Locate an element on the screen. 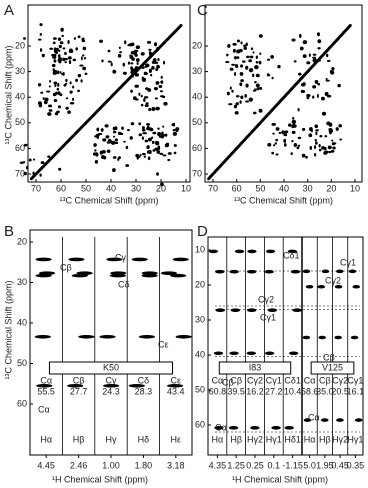 The width and height of the screenshot is (368, 488). label: 4.35 is located at coordinates (218, 465).